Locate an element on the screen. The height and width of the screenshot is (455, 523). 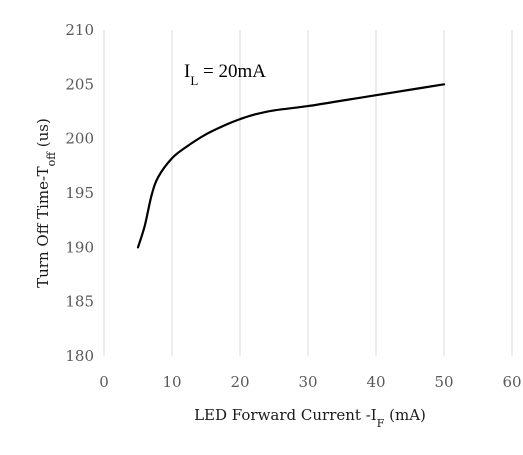
x-tick-label: 50 is located at coordinates (443, 382).